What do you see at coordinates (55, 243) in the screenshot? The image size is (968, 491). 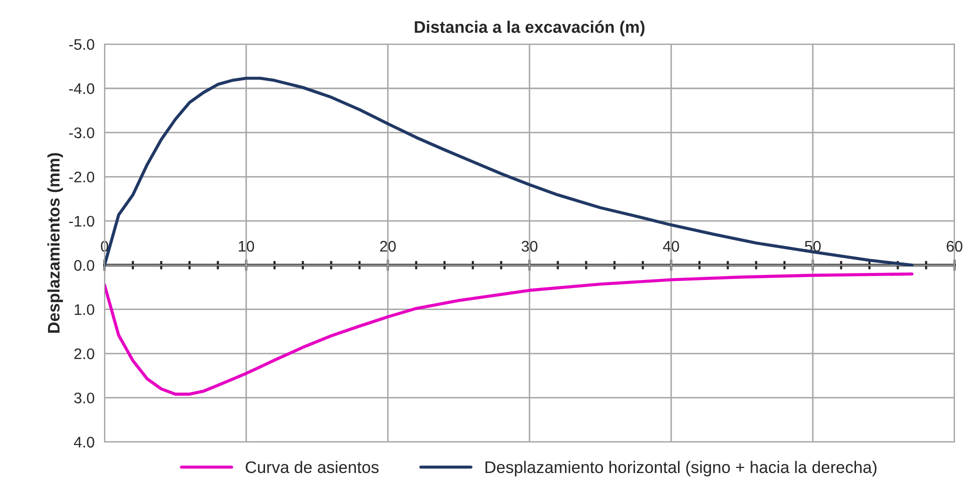 I see `y-axis-title: Desplazamientos (mm)` at bounding box center [55, 243].